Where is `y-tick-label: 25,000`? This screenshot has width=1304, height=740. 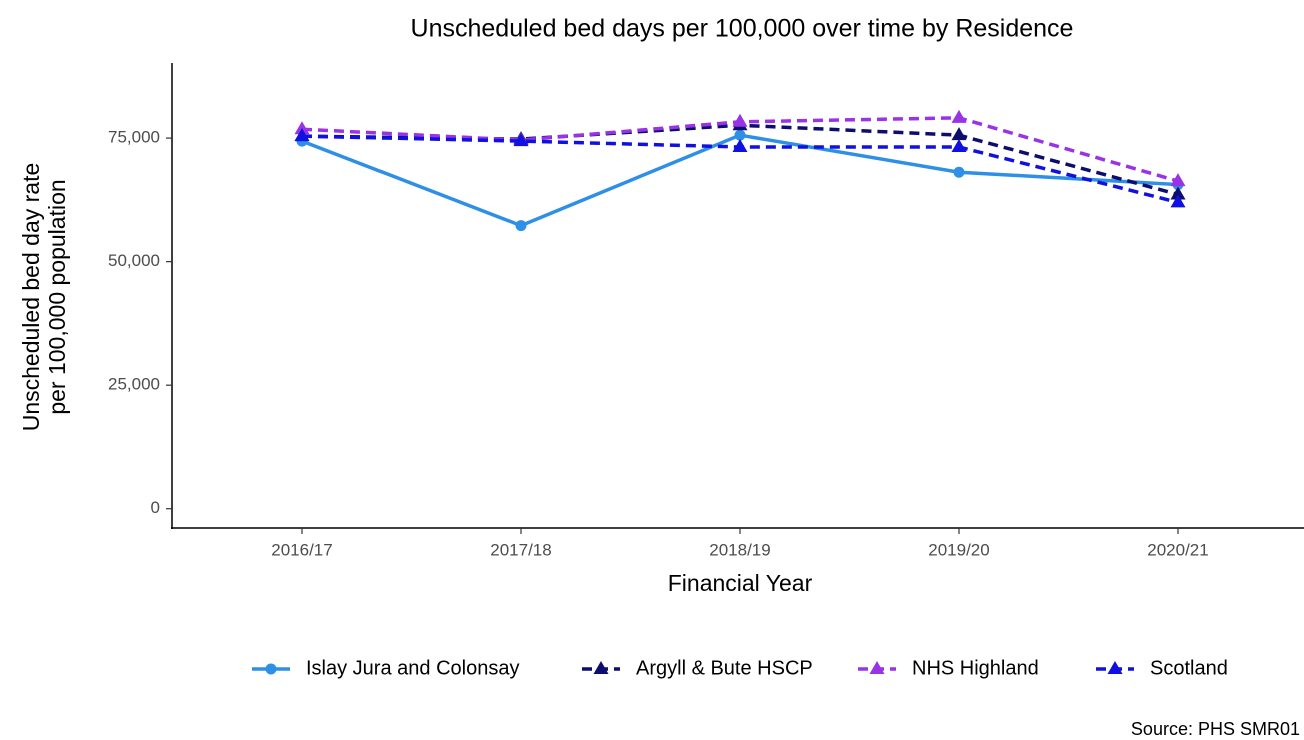
y-tick-label: 25,000 is located at coordinates (134, 384).